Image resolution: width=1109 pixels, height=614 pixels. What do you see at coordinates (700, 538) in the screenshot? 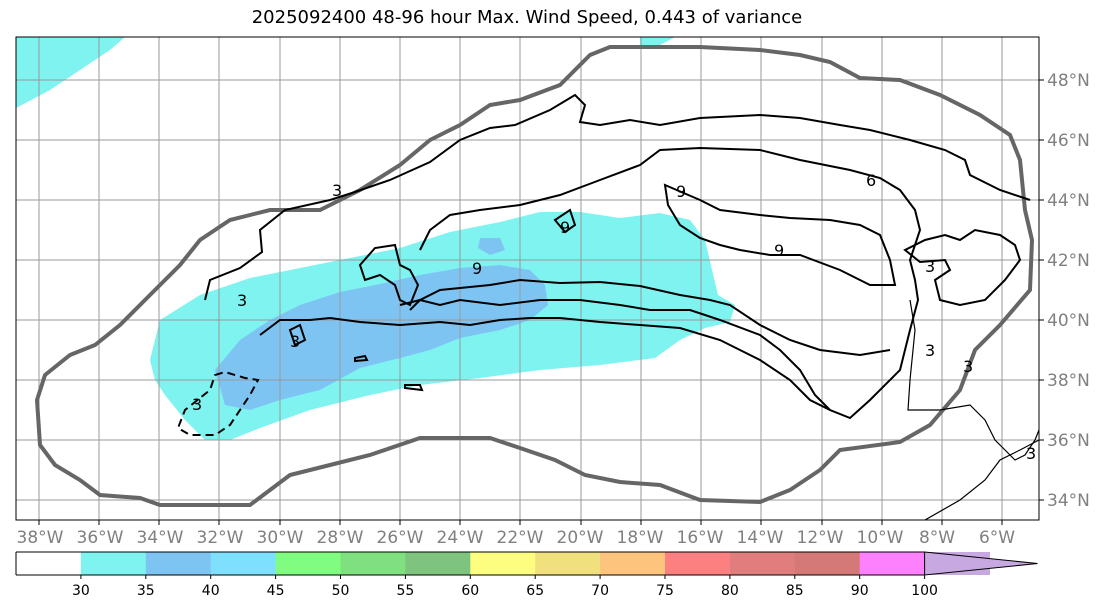
I see `lon-label: 16°W` at bounding box center [700, 538].